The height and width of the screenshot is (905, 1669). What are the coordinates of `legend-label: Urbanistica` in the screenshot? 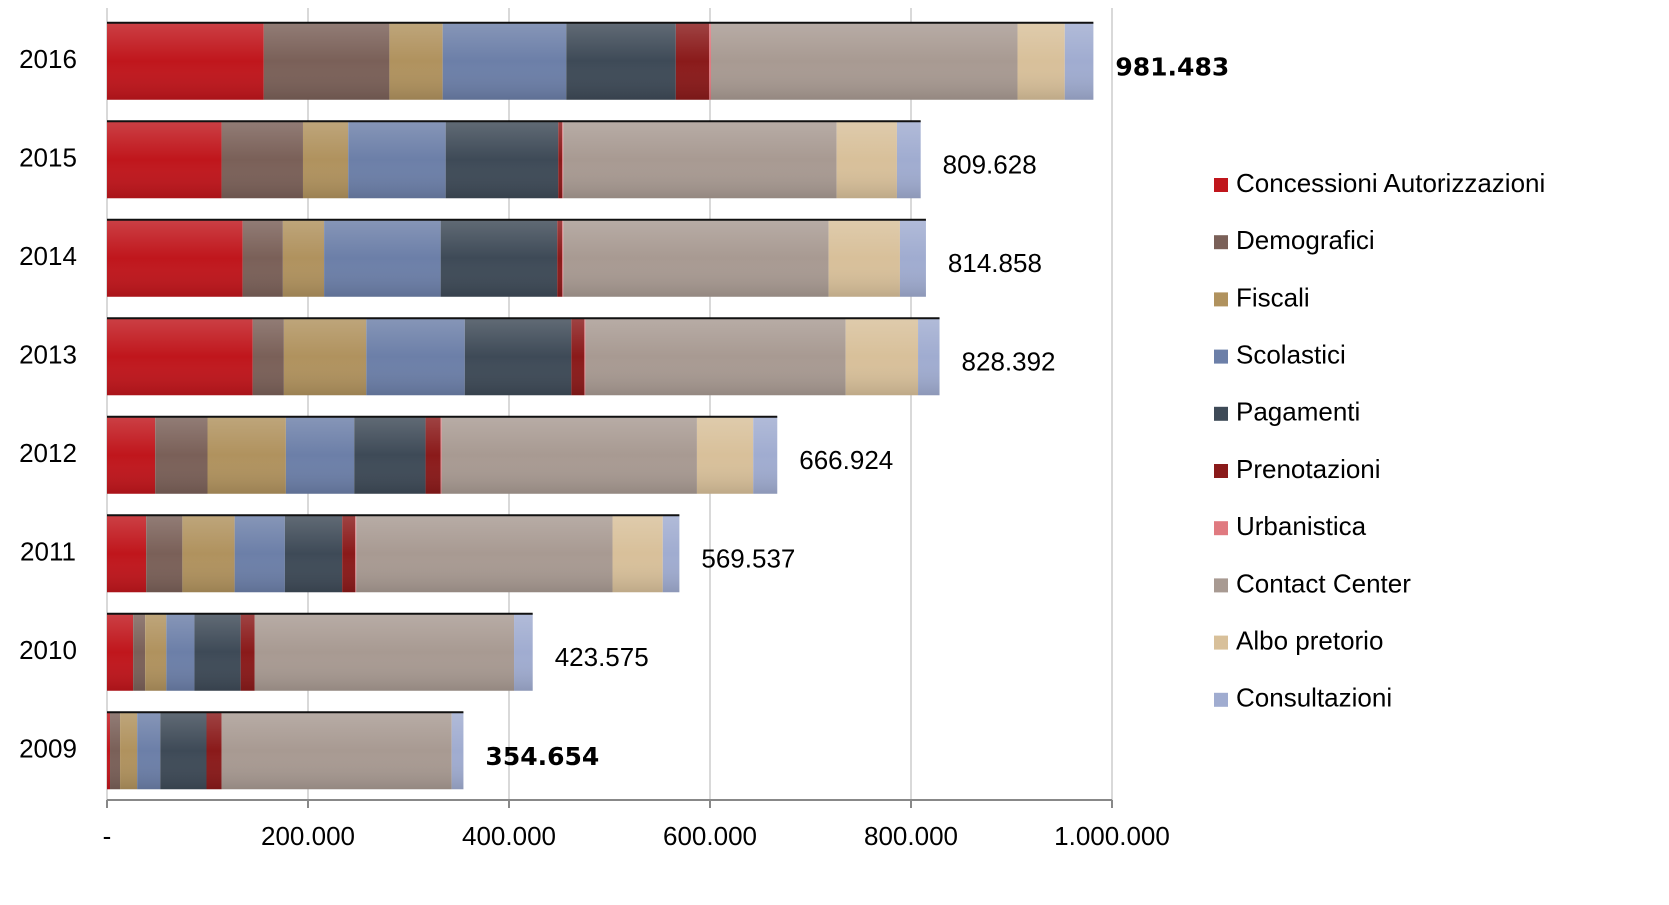 It's located at (1301, 526).